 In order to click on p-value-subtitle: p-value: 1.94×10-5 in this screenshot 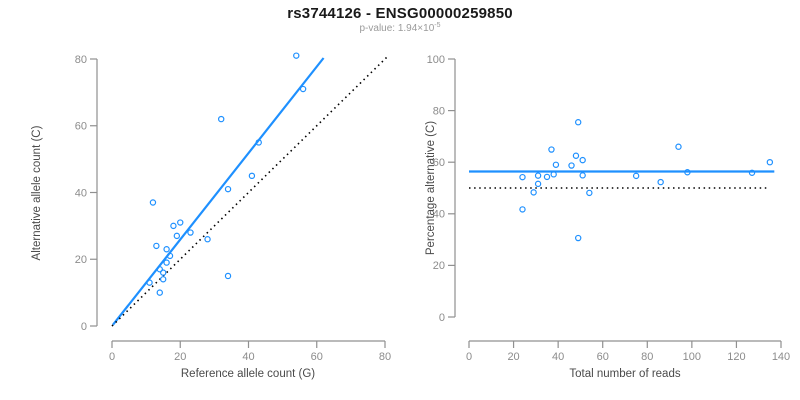, I will do `click(400, 28)`.